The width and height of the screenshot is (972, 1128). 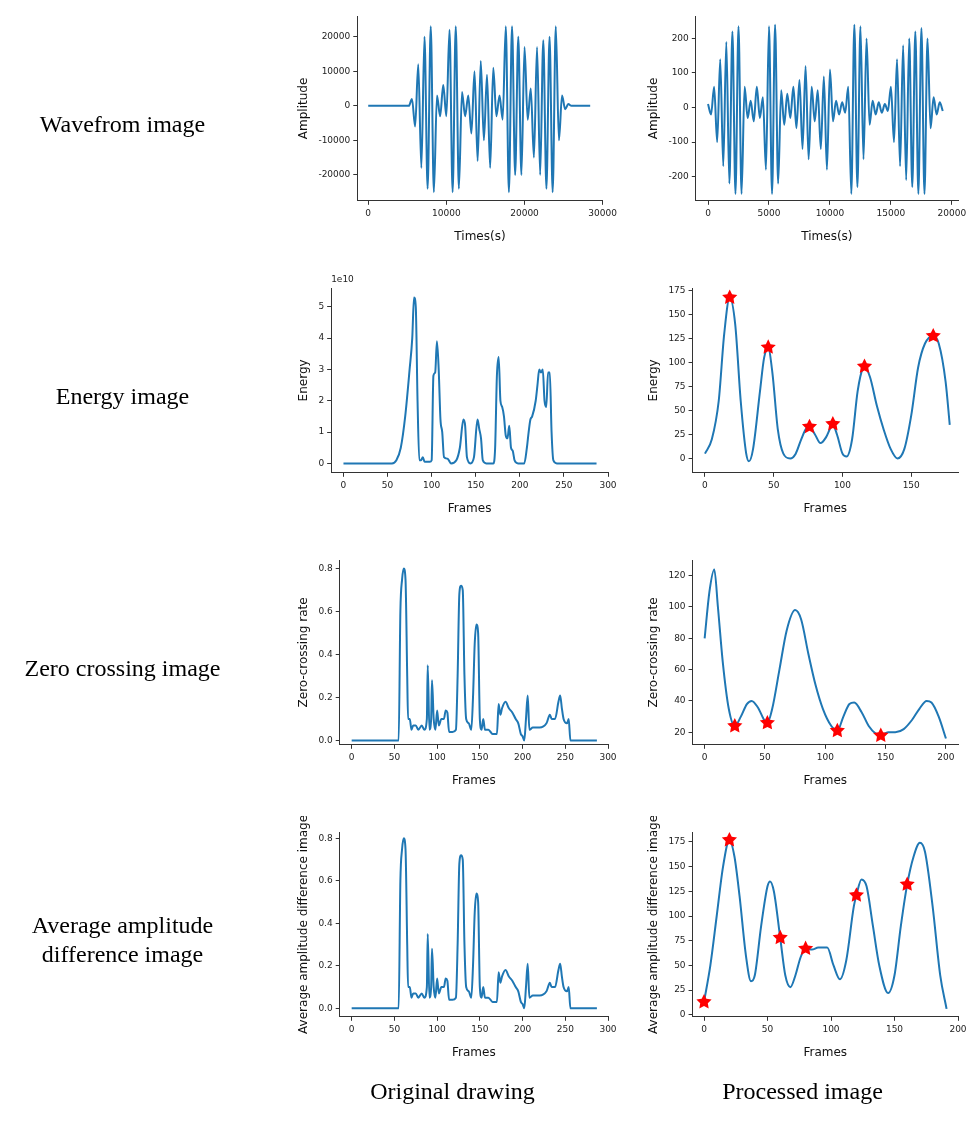 What do you see at coordinates (769, 212) in the screenshot?
I see `x-tick-label: 5000` at bounding box center [769, 212].